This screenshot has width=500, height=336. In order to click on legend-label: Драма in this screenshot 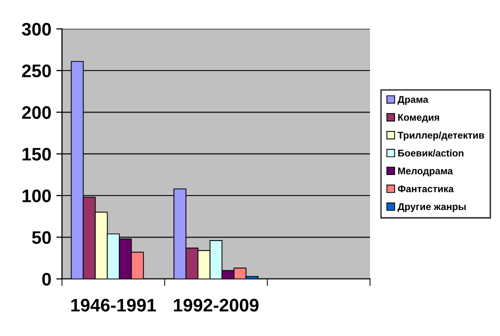, I will do `click(413, 100)`.